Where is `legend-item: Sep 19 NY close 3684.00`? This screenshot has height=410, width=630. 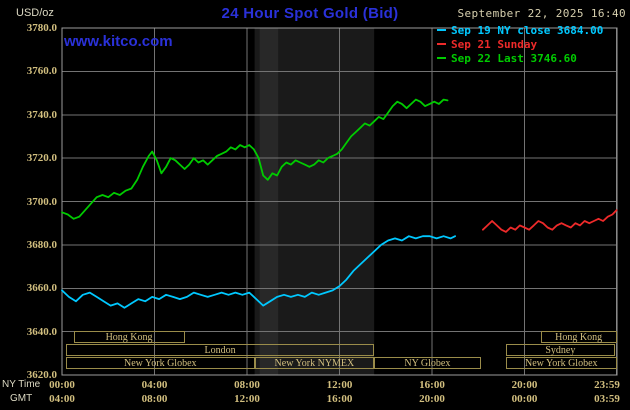 legend-item: Sep 19 NY close 3684.00 is located at coordinates (520, 30).